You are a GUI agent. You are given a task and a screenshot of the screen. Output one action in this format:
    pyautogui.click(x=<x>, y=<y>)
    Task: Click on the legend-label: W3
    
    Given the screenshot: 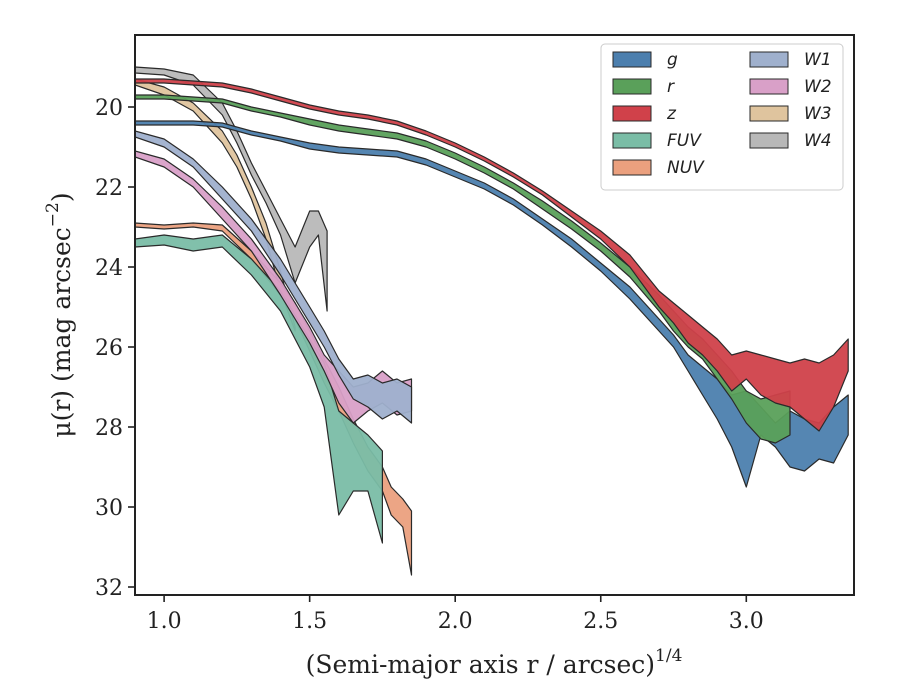 What is the action you would take?
    pyautogui.click(x=818, y=114)
    